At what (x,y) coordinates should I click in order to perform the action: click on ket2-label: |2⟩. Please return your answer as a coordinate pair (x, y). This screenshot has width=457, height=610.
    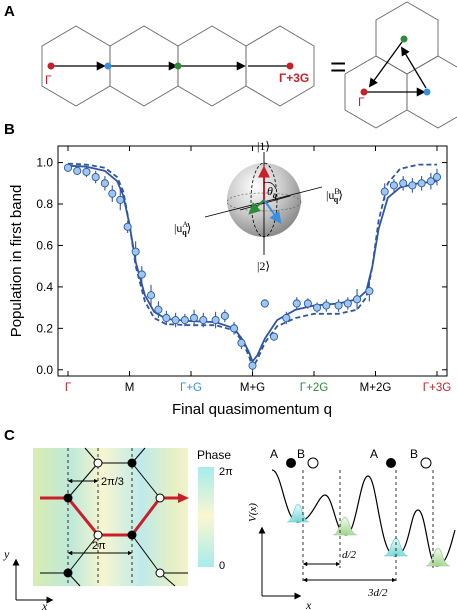
    Looking at the image, I should click on (263, 266).